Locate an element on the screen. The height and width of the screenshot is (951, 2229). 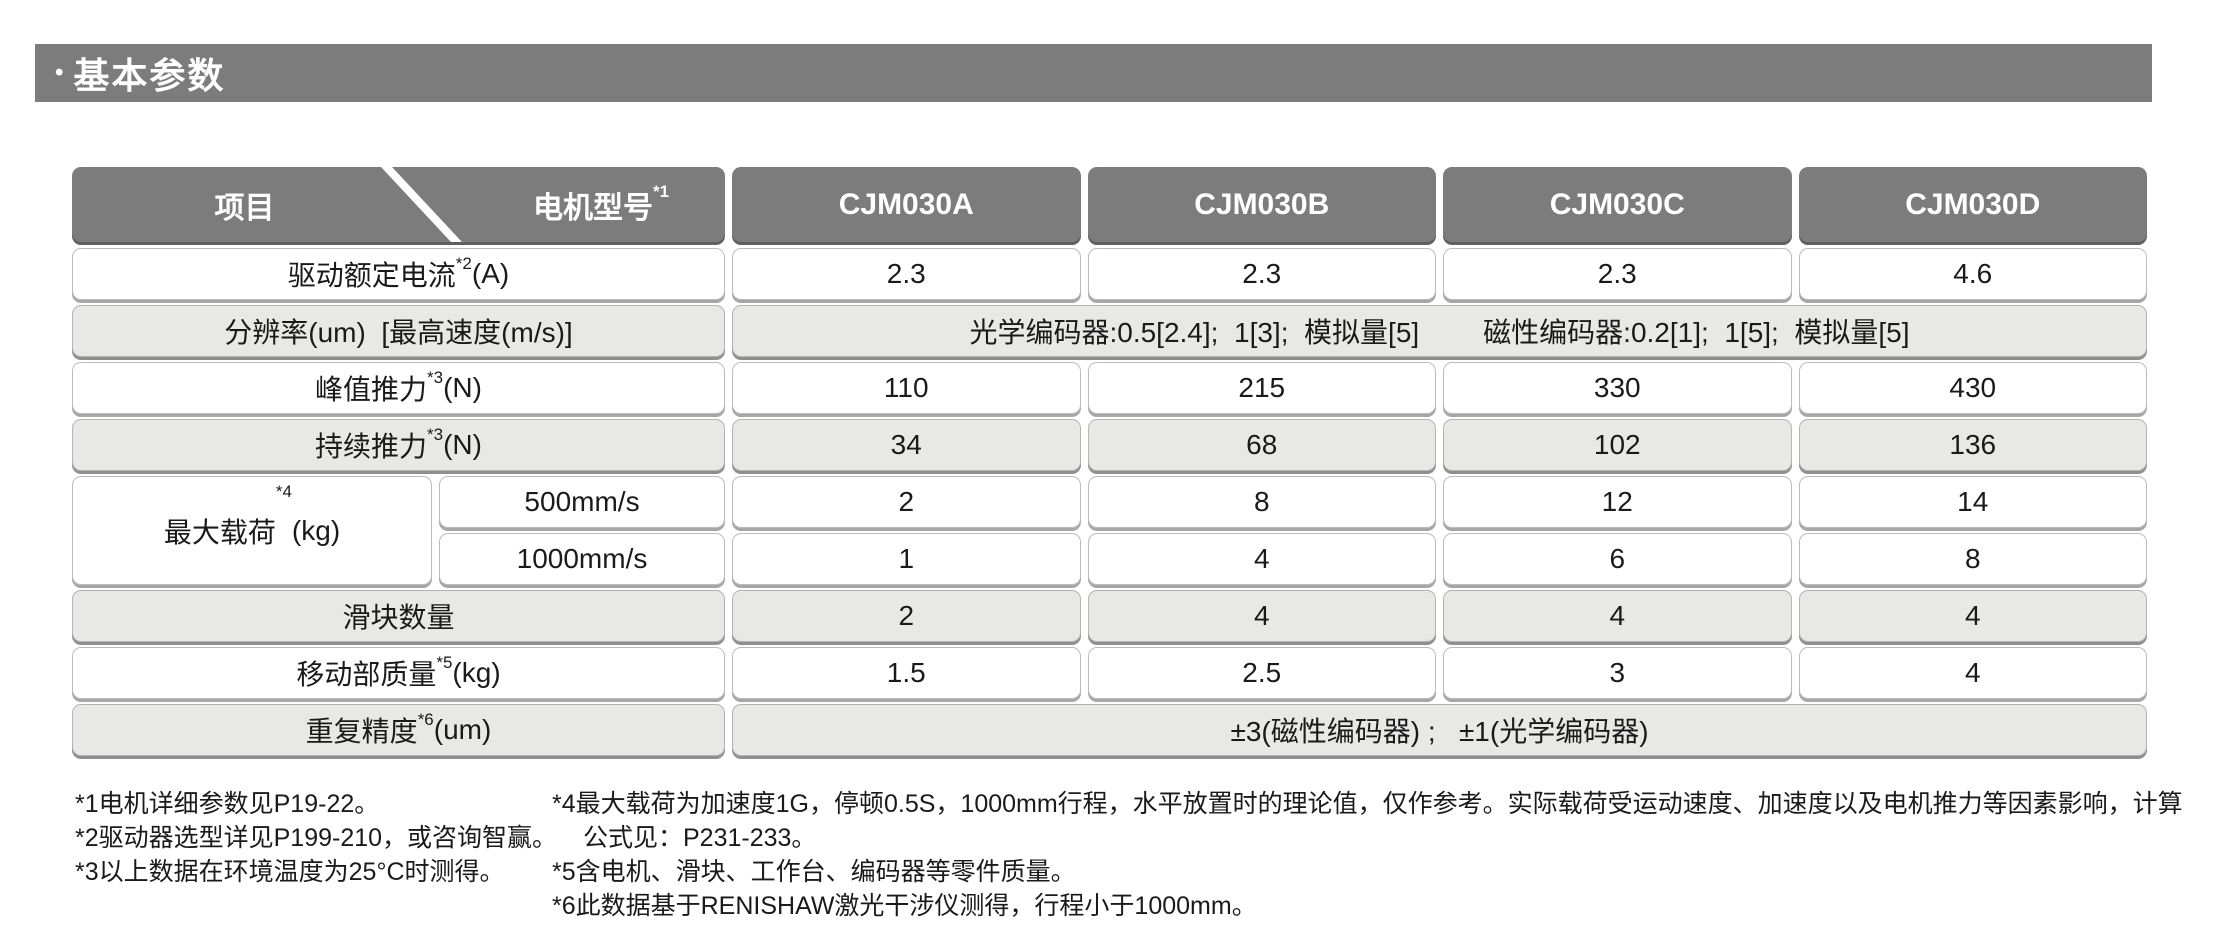
column-header-cjm030d: CJM030D is located at coordinates (1972, 204).